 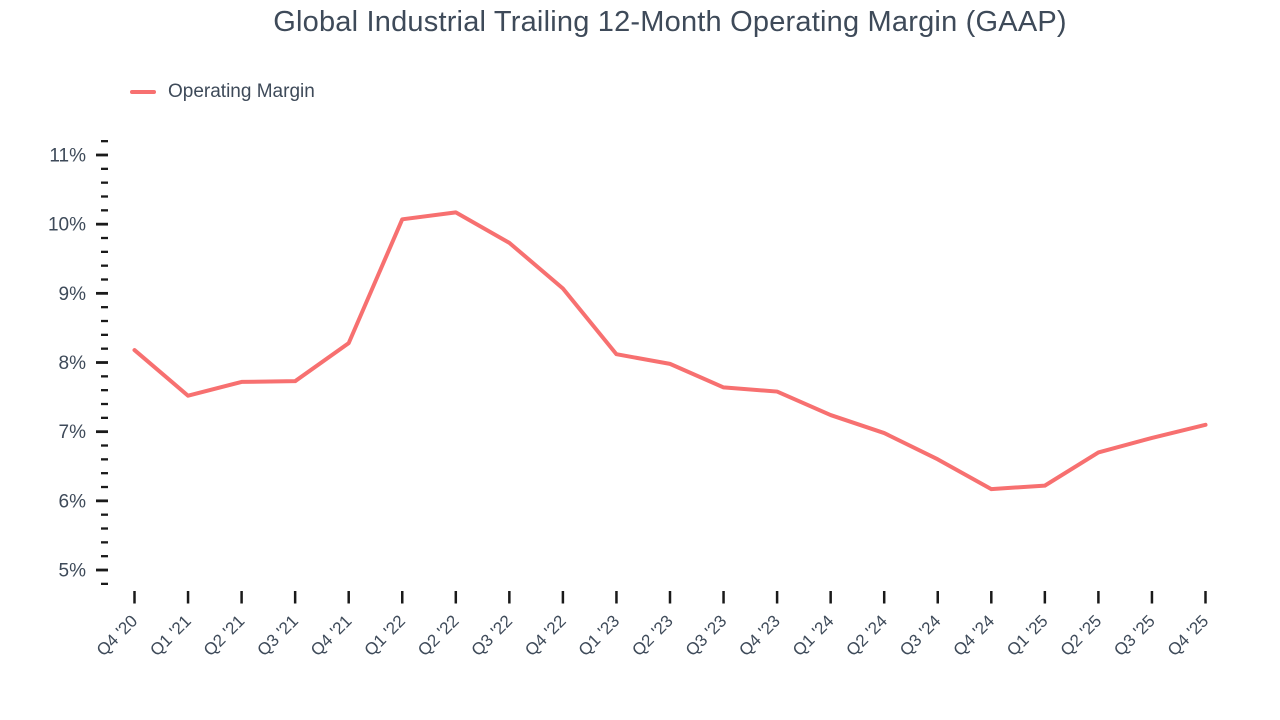 What do you see at coordinates (974, 635) in the screenshot?
I see `x-axis-tick-label: Q4 '24` at bounding box center [974, 635].